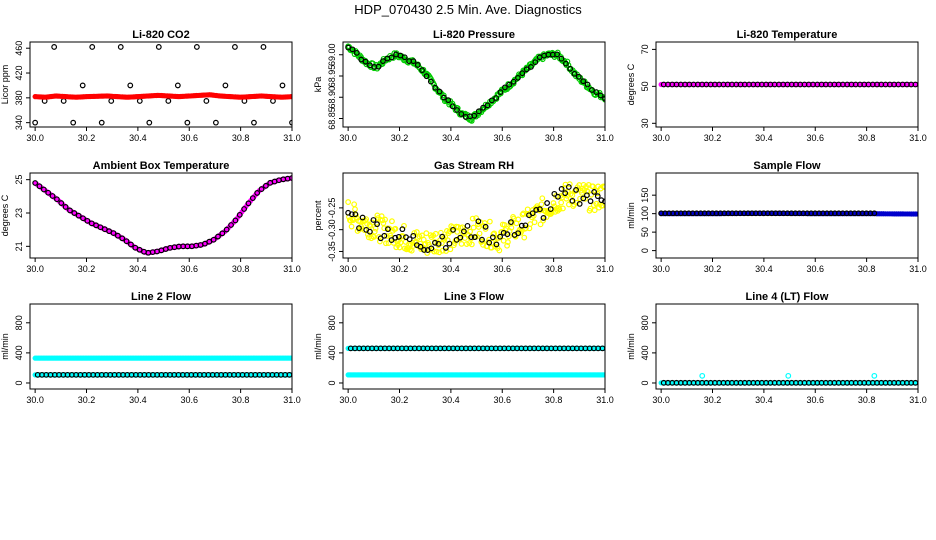 This screenshot has width=936, height=540. What do you see at coordinates (867, 400) in the screenshot?
I see `x-tick-label: 30.8` at bounding box center [867, 400].